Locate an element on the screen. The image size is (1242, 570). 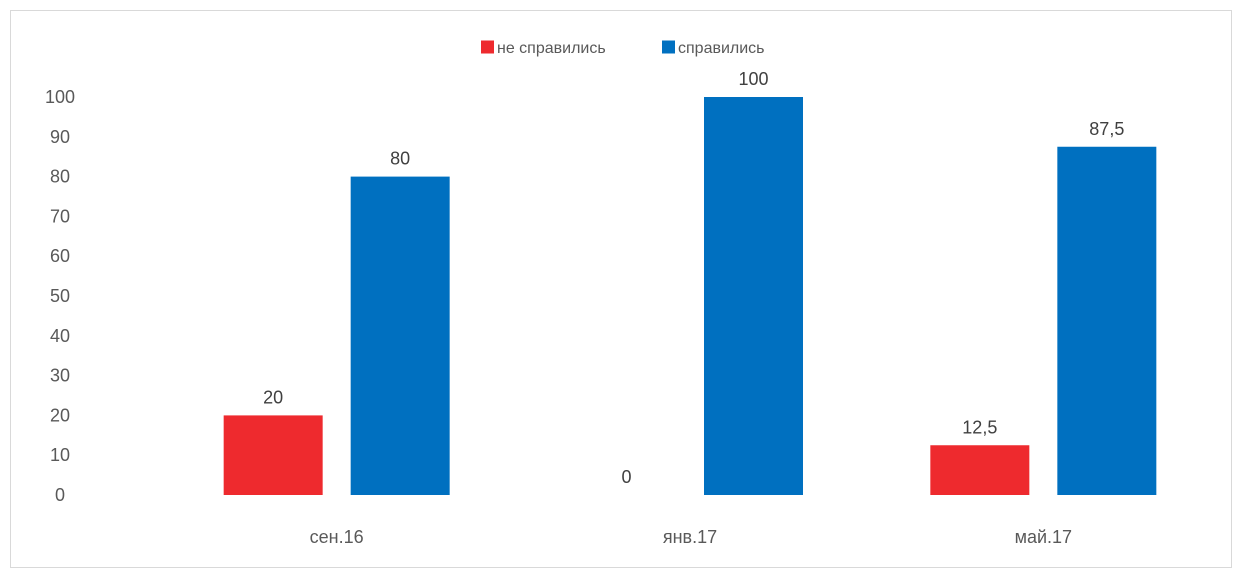
legend-label: не справились is located at coordinates (551, 48).